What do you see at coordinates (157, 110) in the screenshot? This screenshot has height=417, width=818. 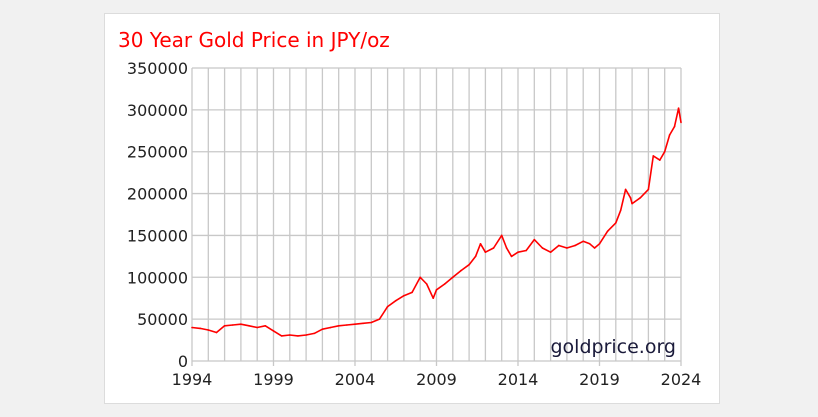 I see `y-tick-label: 300000` at bounding box center [157, 110].